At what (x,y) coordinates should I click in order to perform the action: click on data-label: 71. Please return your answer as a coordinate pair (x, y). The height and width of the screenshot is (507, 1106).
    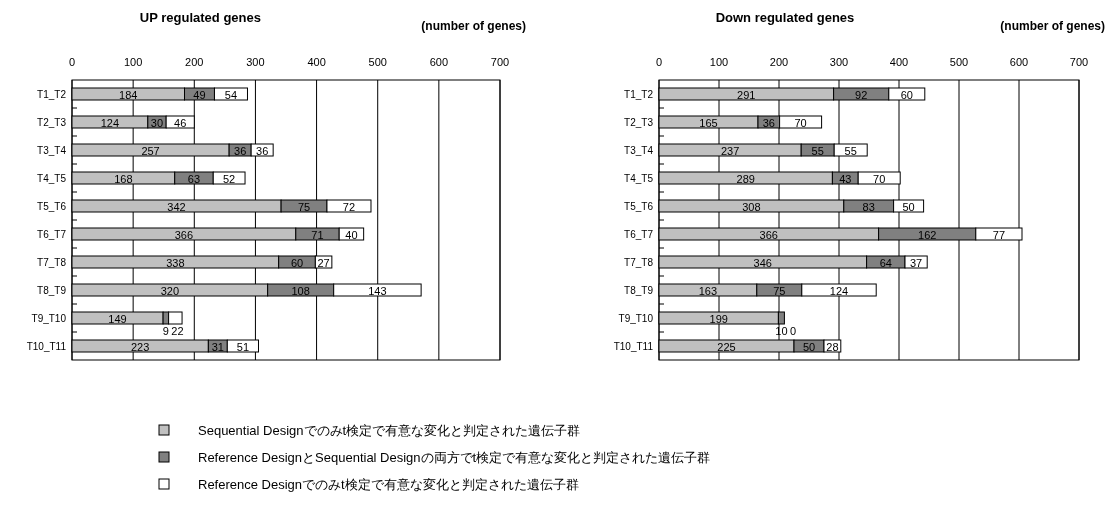
    Looking at the image, I should click on (317, 235).